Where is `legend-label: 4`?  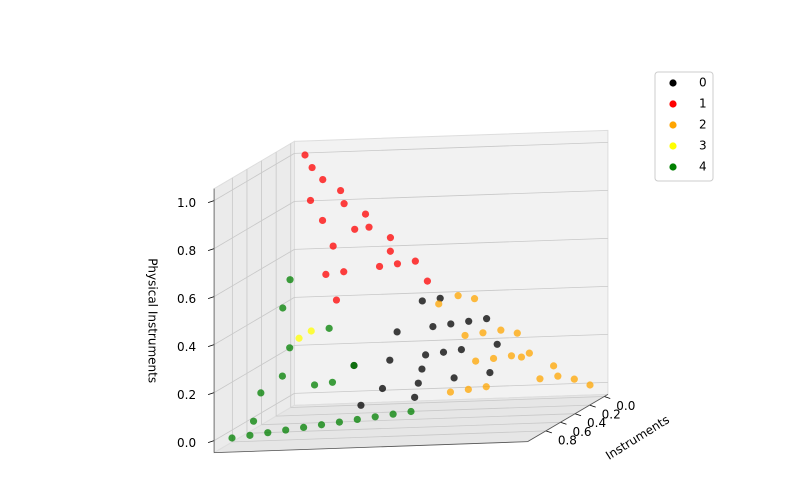 legend-label: 4 is located at coordinates (703, 167).